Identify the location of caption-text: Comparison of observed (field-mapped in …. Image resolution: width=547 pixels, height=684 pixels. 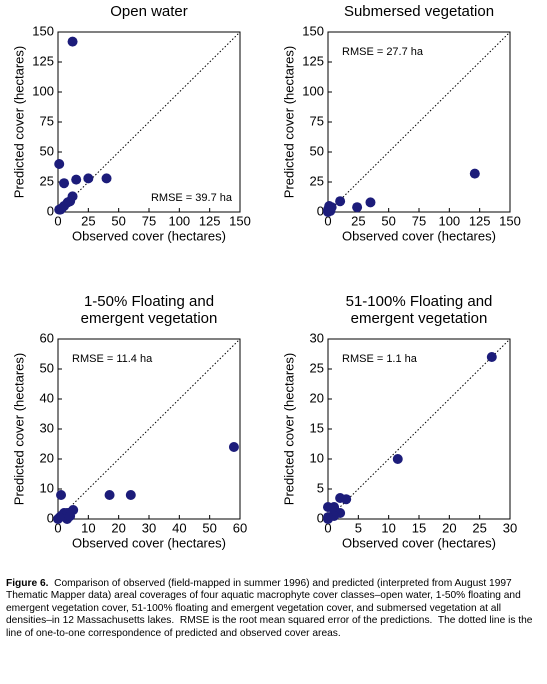
(271, 608).